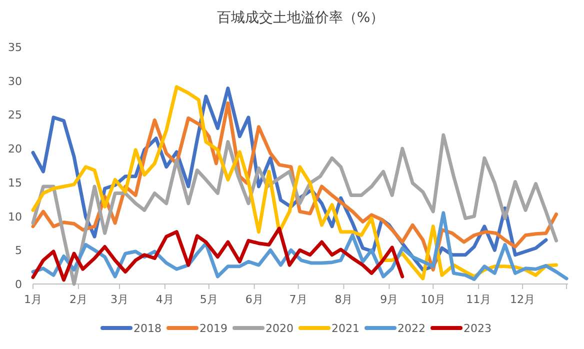  I want to click on y-tick-label: 25, so click(15, 115).